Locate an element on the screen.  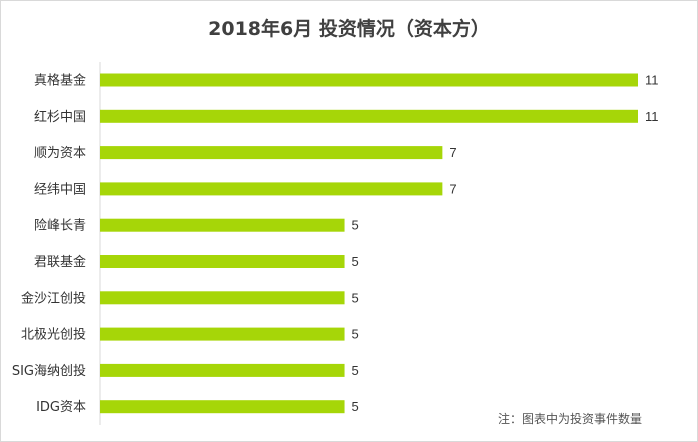
category-label: 红杉中国 is located at coordinates (60, 117).